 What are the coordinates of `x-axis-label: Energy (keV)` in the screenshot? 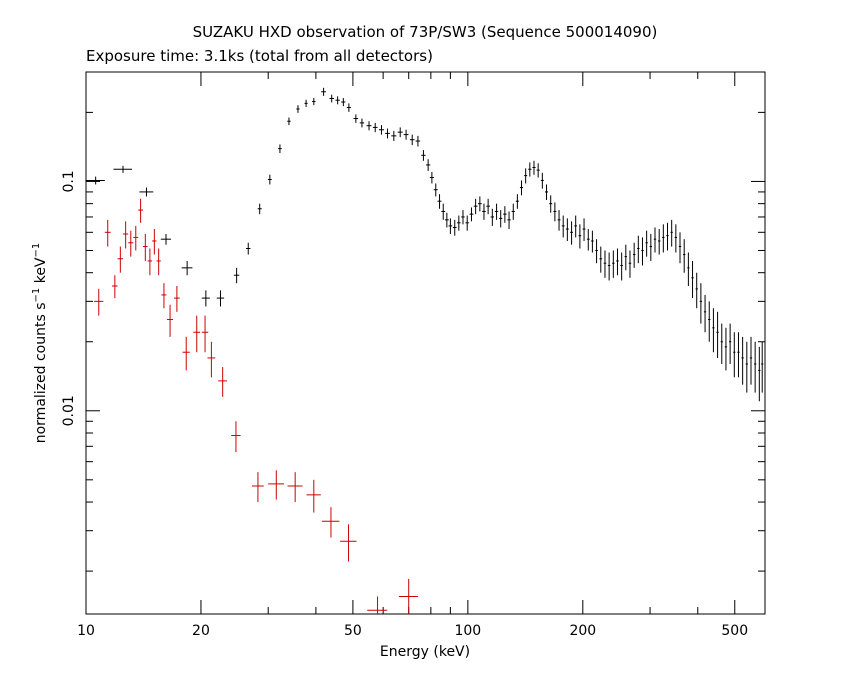 It's located at (425, 652).